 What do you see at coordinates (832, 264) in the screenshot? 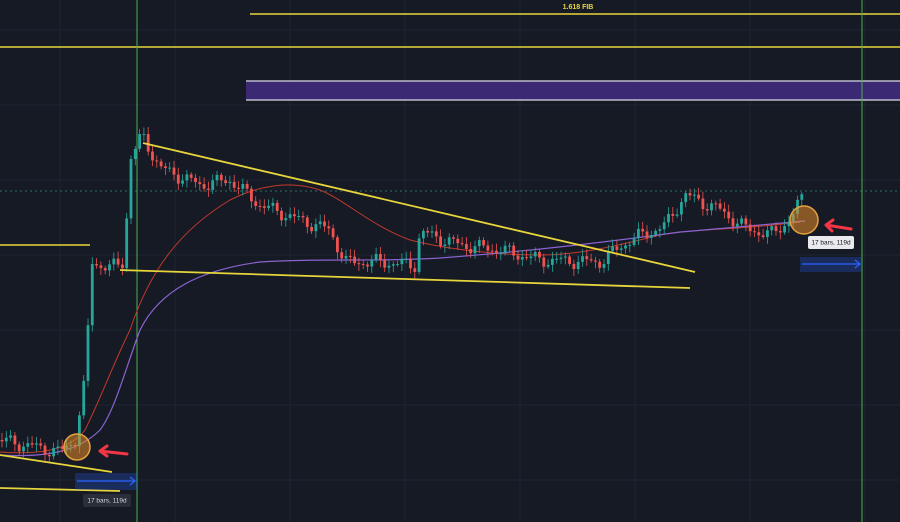
I see `measure-arrow` at bounding box center [832, 264].